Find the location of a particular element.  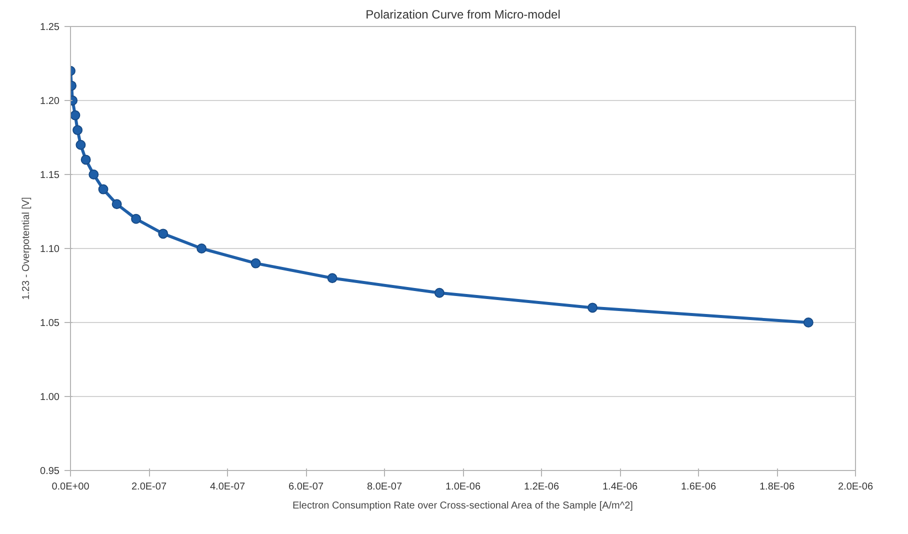

x-tick-label: 0.0E+00 is located at coordinates (71, 487).